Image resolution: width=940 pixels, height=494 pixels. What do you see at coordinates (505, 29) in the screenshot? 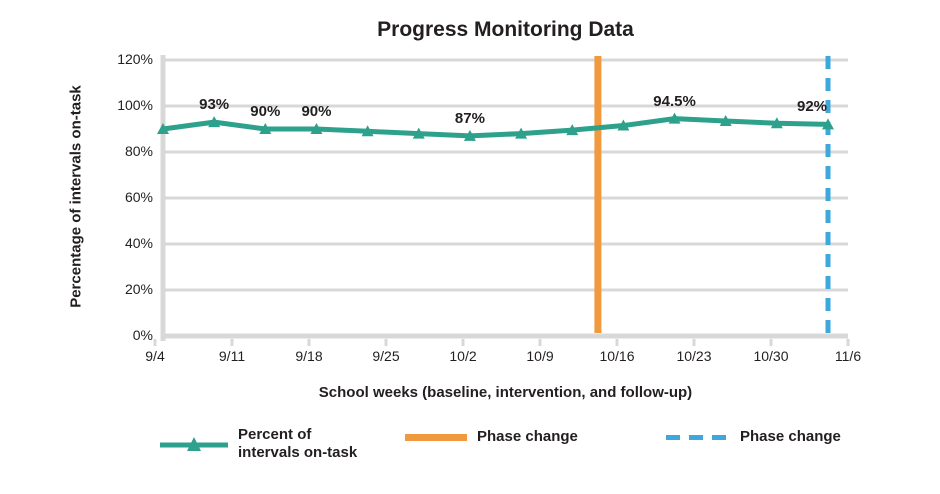
I see `chart-title: Progress Monitoring Data` at bounding box center [505, 29].